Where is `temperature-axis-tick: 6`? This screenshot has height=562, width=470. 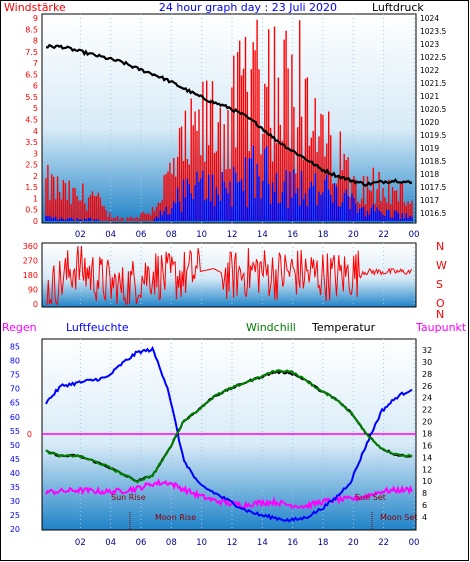 temperature-axis-tick: 6 is located at coordinates (424, 505).